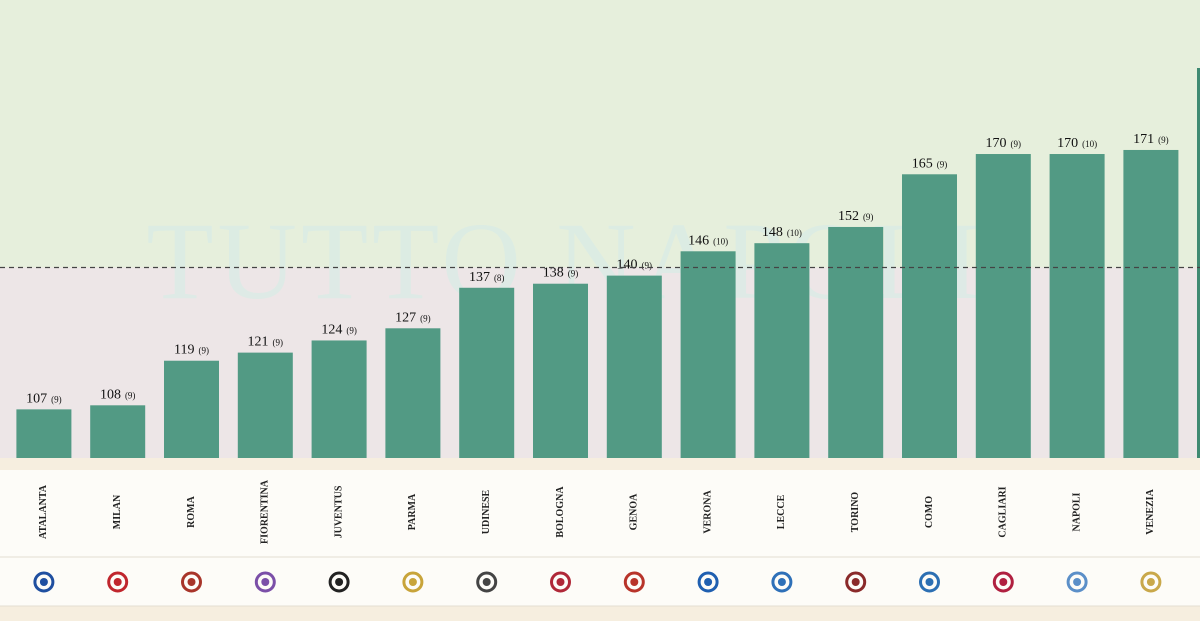 The width and height of the screenshot is (1200, 621). Describe the element at coordinates (184, 350) in the screenshot. I see `value: 119` at that location.